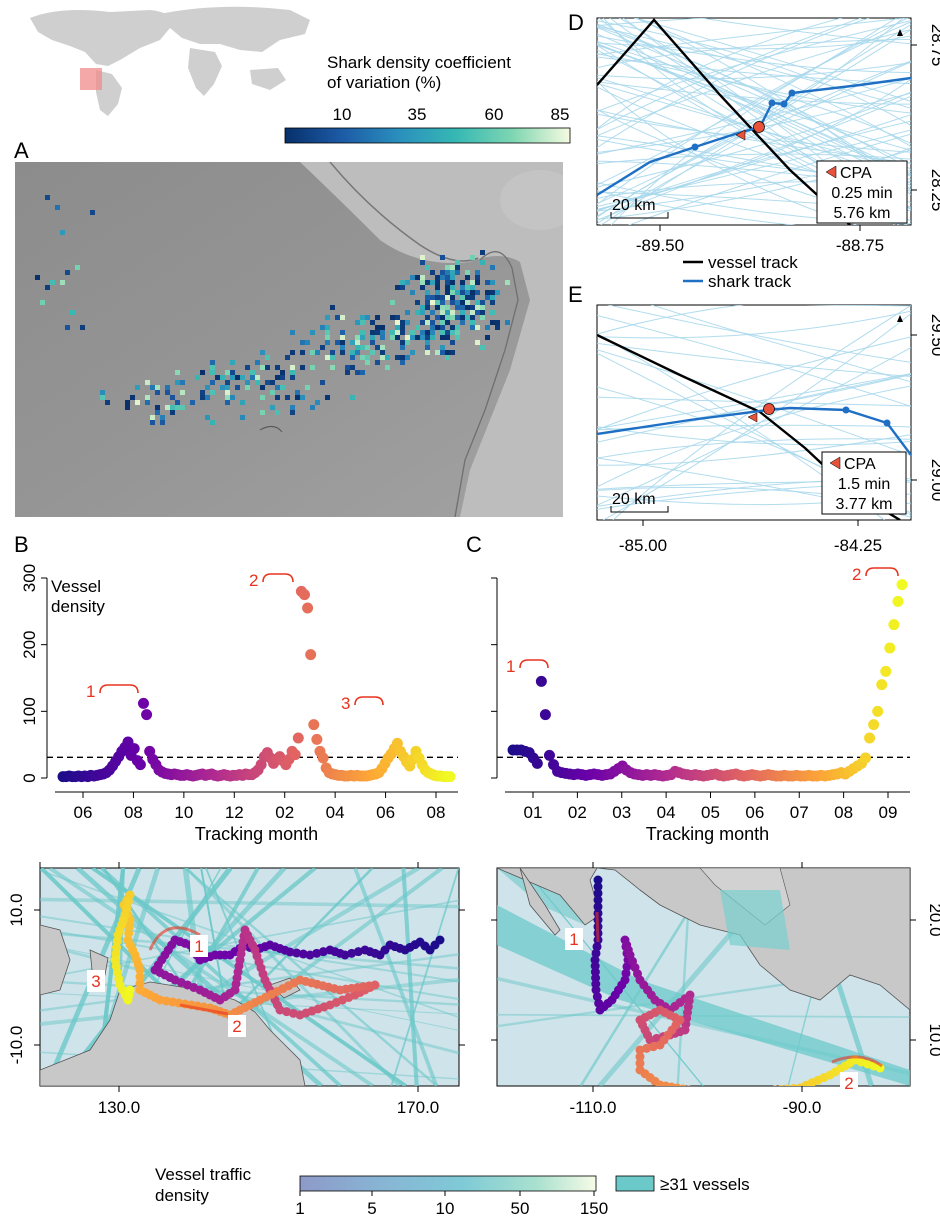  I want to click on e-cpa-label: CPA, so click(860, 464).